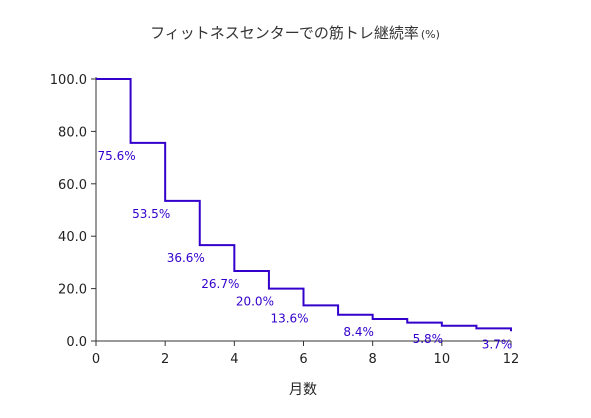 Image resolution: width=591 pixels, height=418 pixels. What do you see at coordinates (186, 258) in the screenshot?
I see `data-label: 36.6%` at bounding box center [186, 258].